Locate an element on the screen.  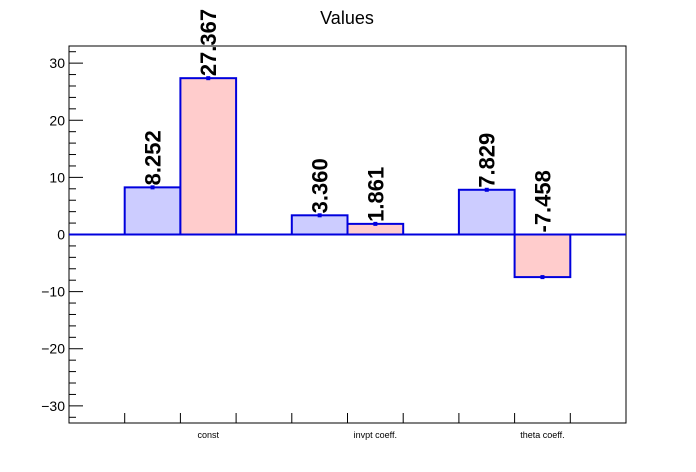
y-axis: −30 −20 −10 0 10 20 30 is located at coordinates (62, 234).